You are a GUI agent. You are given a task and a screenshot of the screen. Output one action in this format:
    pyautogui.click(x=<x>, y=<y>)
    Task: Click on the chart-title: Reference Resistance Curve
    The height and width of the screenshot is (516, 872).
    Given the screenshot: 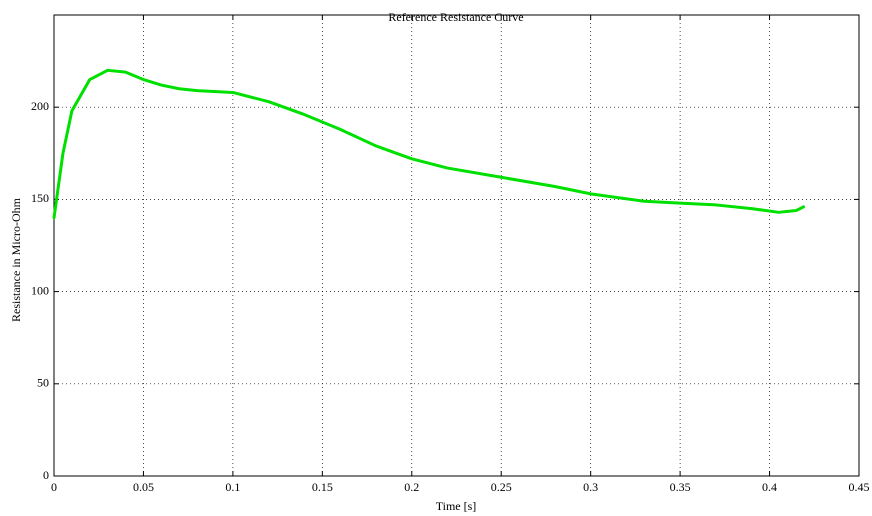 What is the action you would take?
    pyautogui.click(x=455, y=17)
    